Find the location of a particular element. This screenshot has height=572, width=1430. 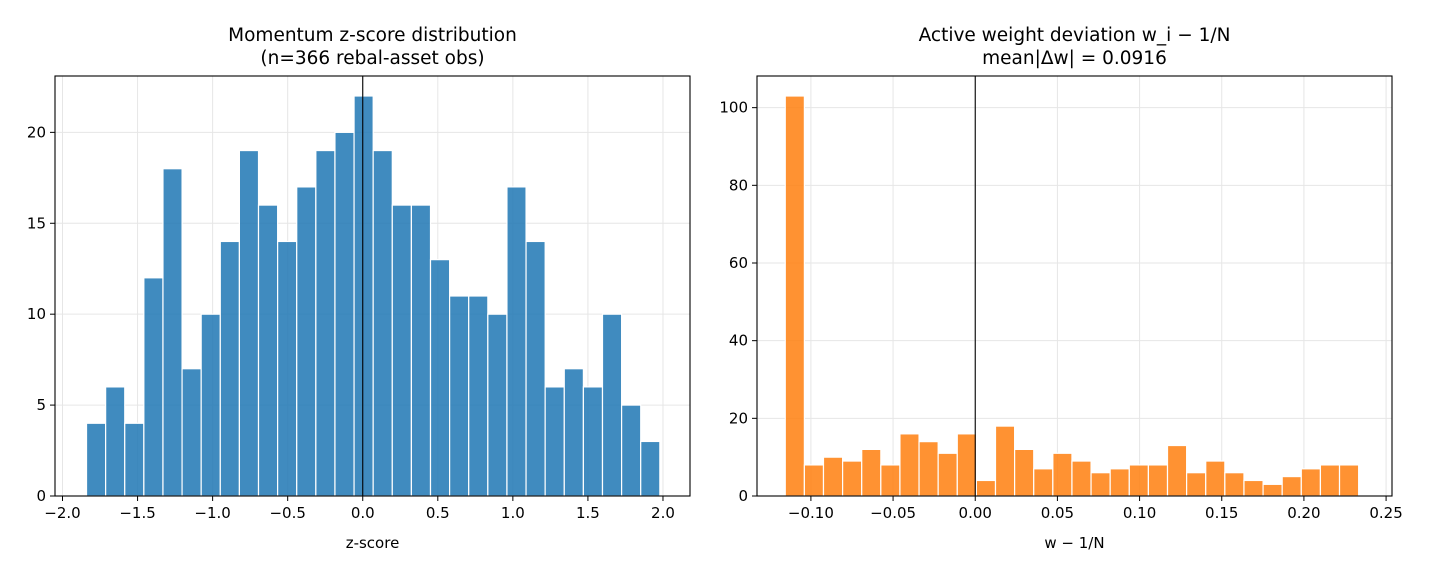

chart-subtitle: (n=366 rebal-asset obs) is located at coordinates (372, 58).